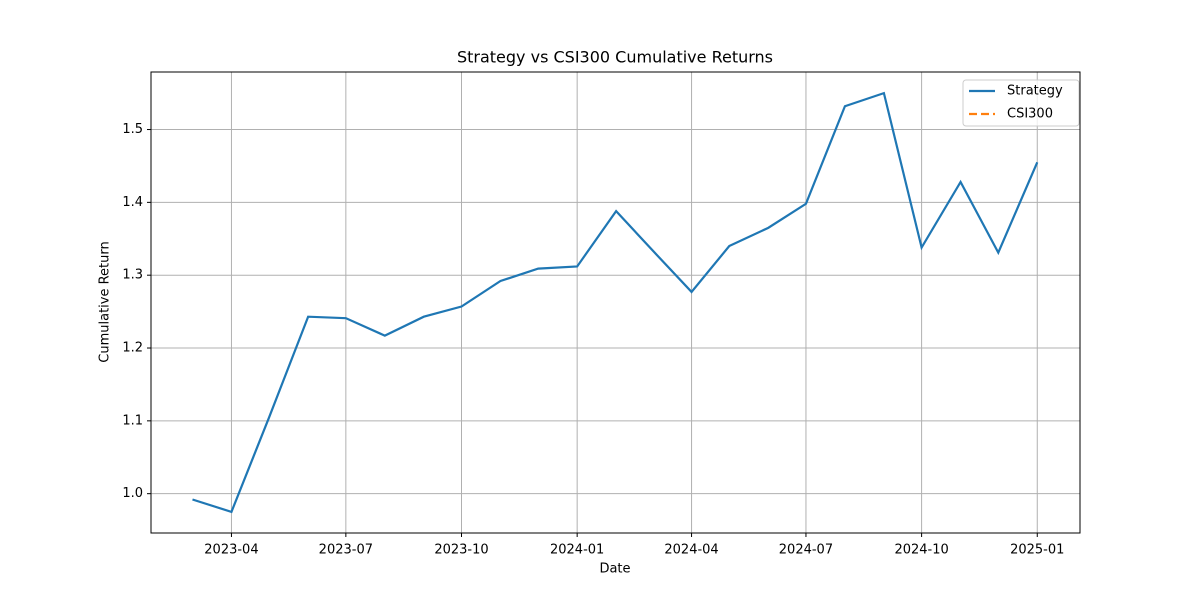 The height and width of the screenshot is (600, 1200). I want to click on y-tick-label: 1.1, so click(132, 420).